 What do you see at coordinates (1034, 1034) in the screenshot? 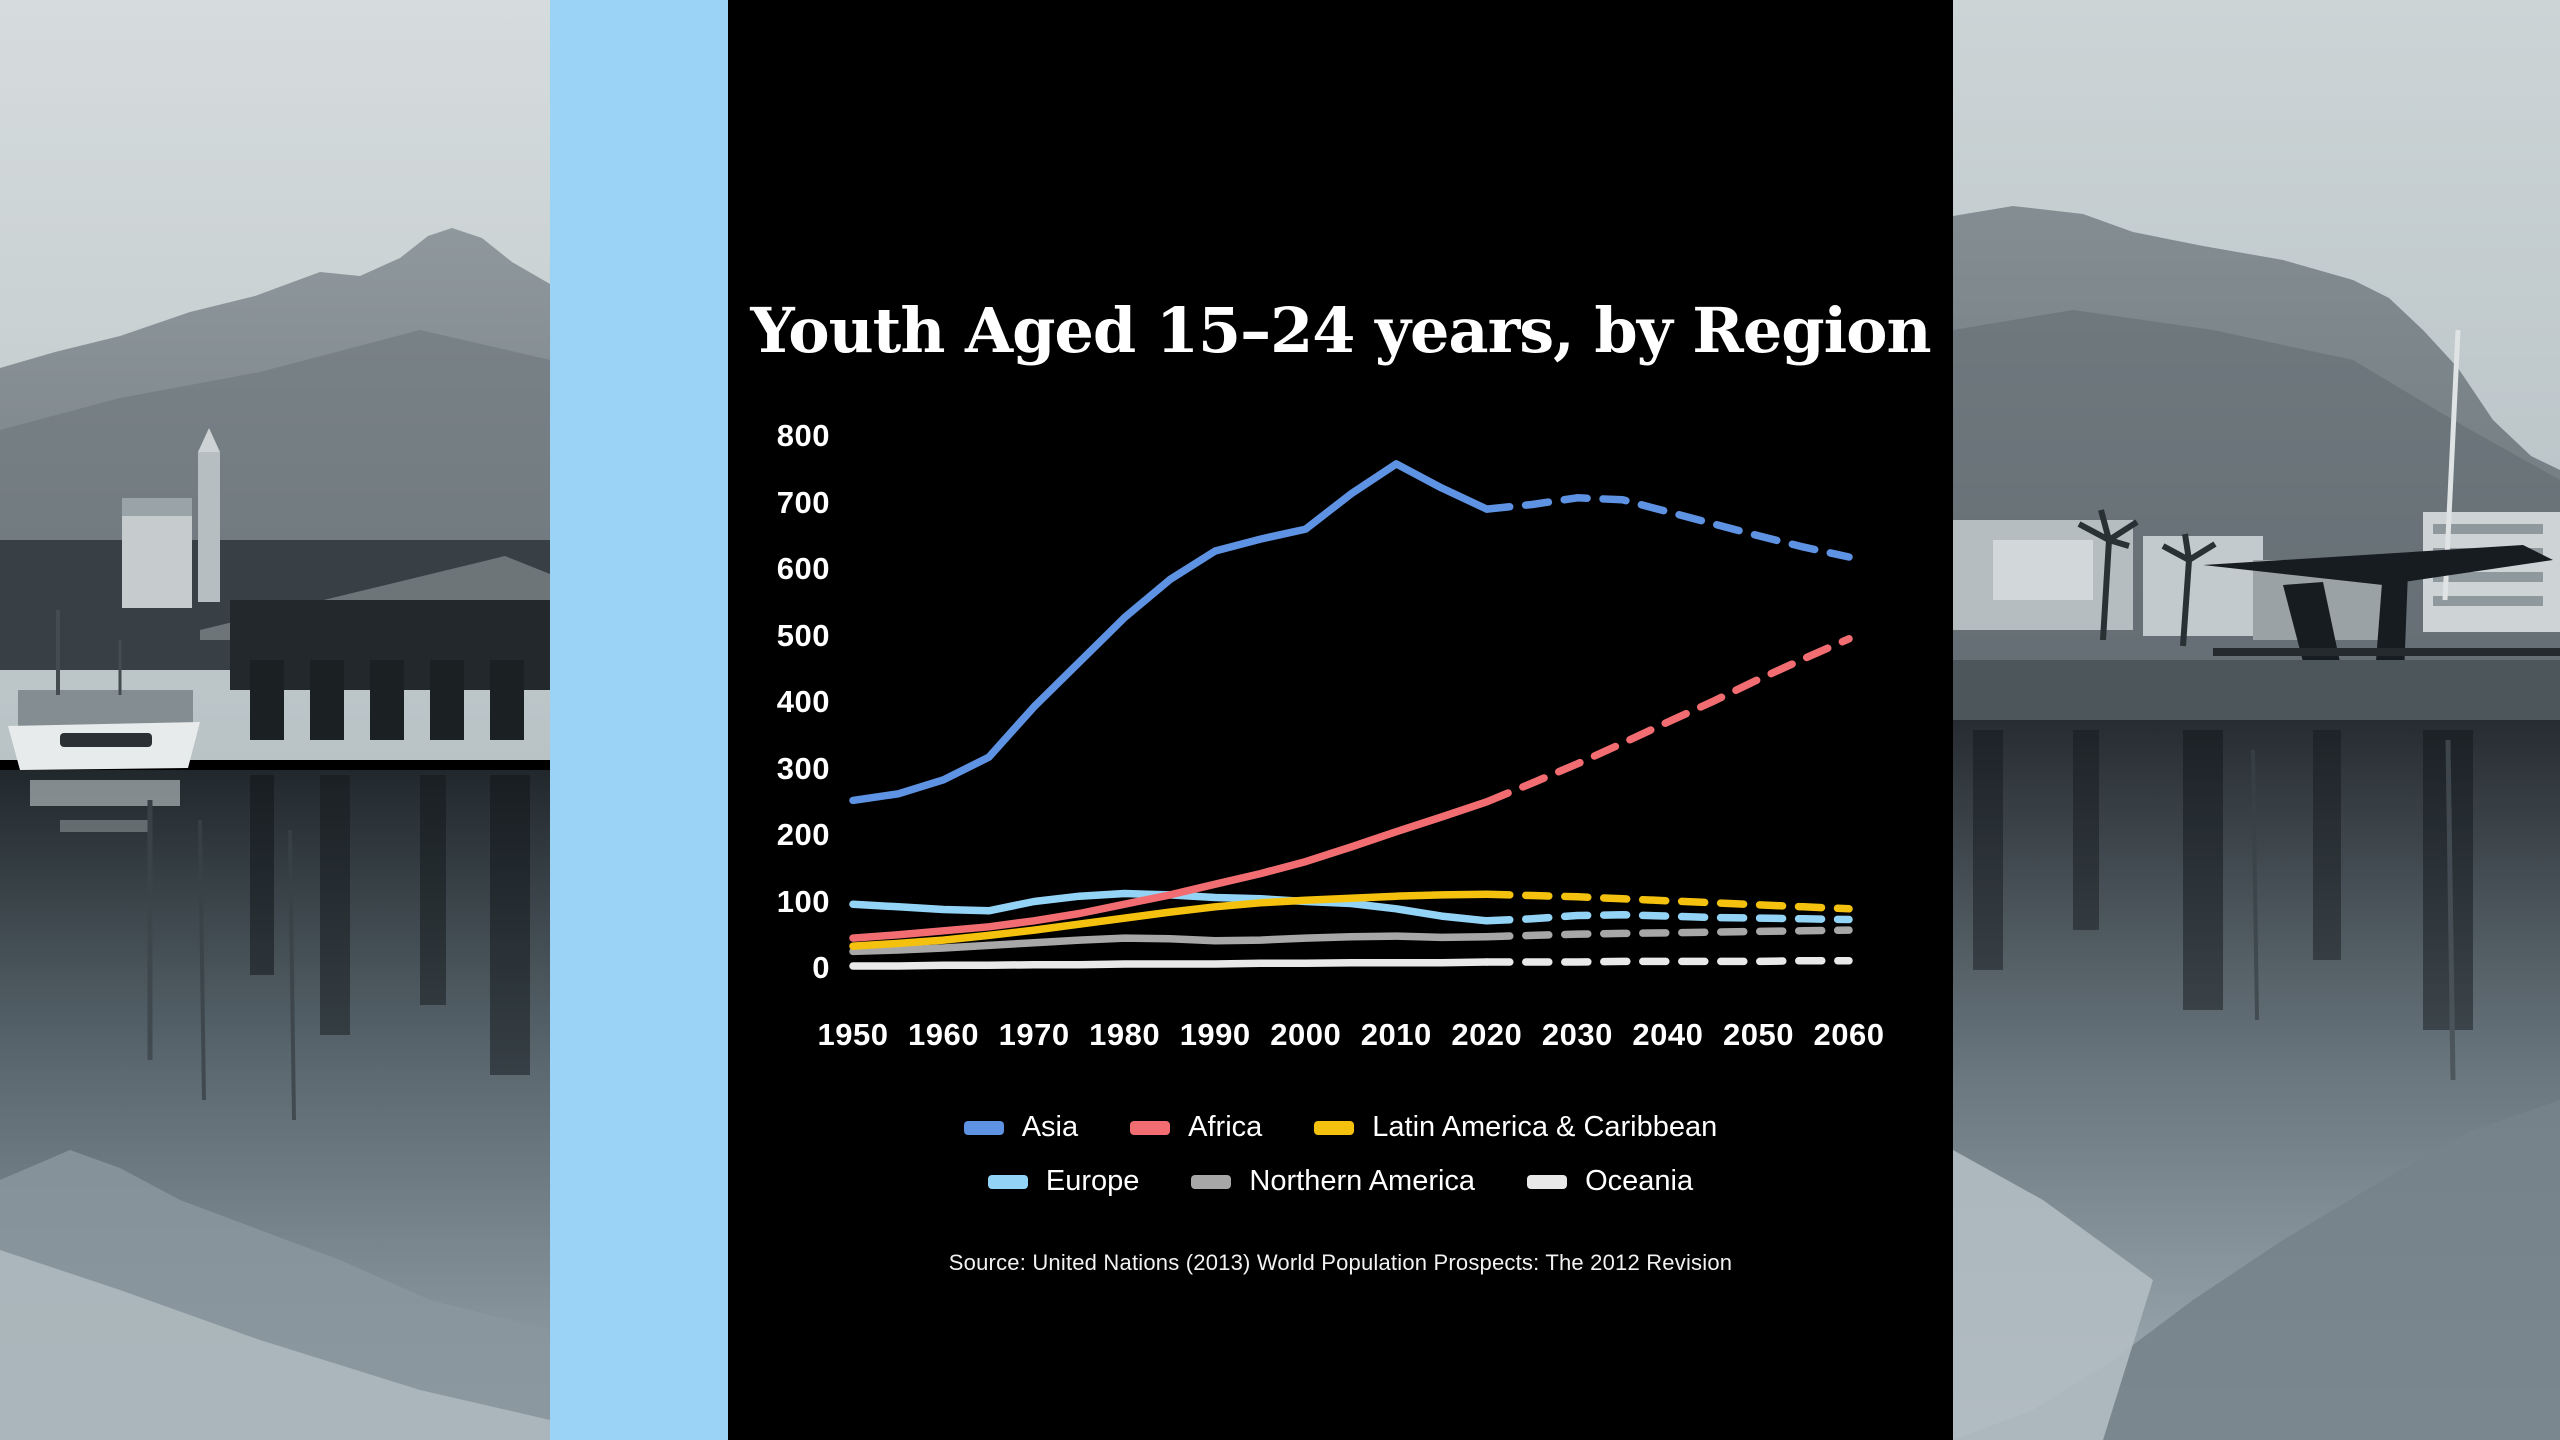
I see `x-tick-1970: 1970` at bounding box center [1034, 1034].